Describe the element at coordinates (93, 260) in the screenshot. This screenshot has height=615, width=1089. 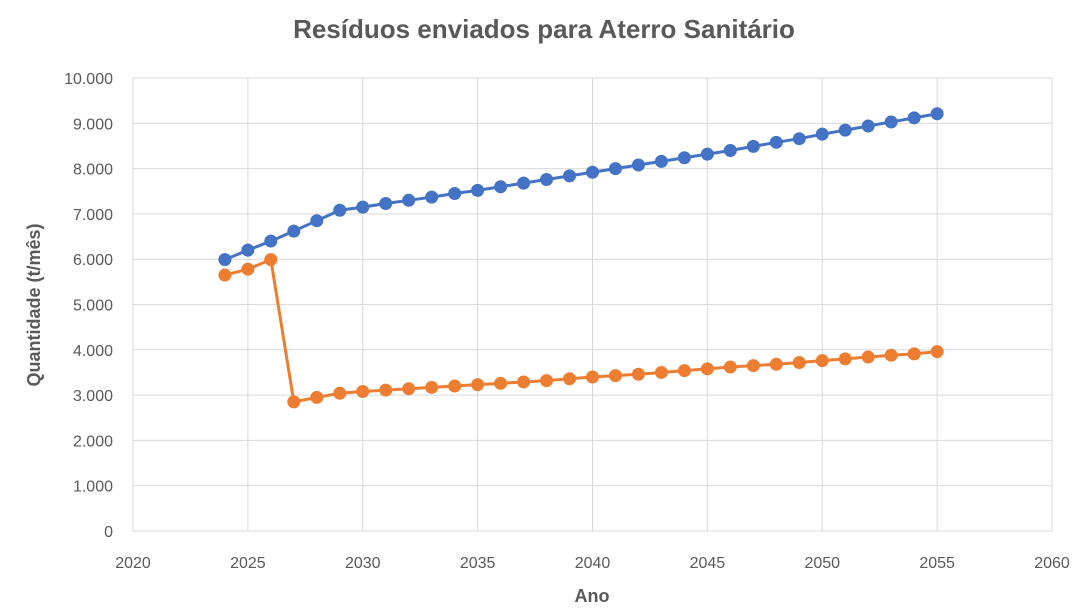
I see `y-tick-label: 6.000` at that location.